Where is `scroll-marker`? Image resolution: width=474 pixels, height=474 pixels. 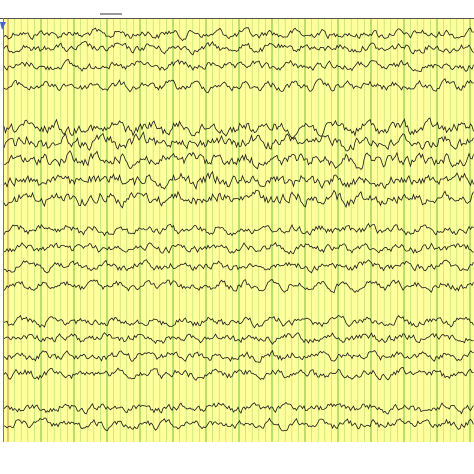 scroll-marker is located at coordinates (111, 14).